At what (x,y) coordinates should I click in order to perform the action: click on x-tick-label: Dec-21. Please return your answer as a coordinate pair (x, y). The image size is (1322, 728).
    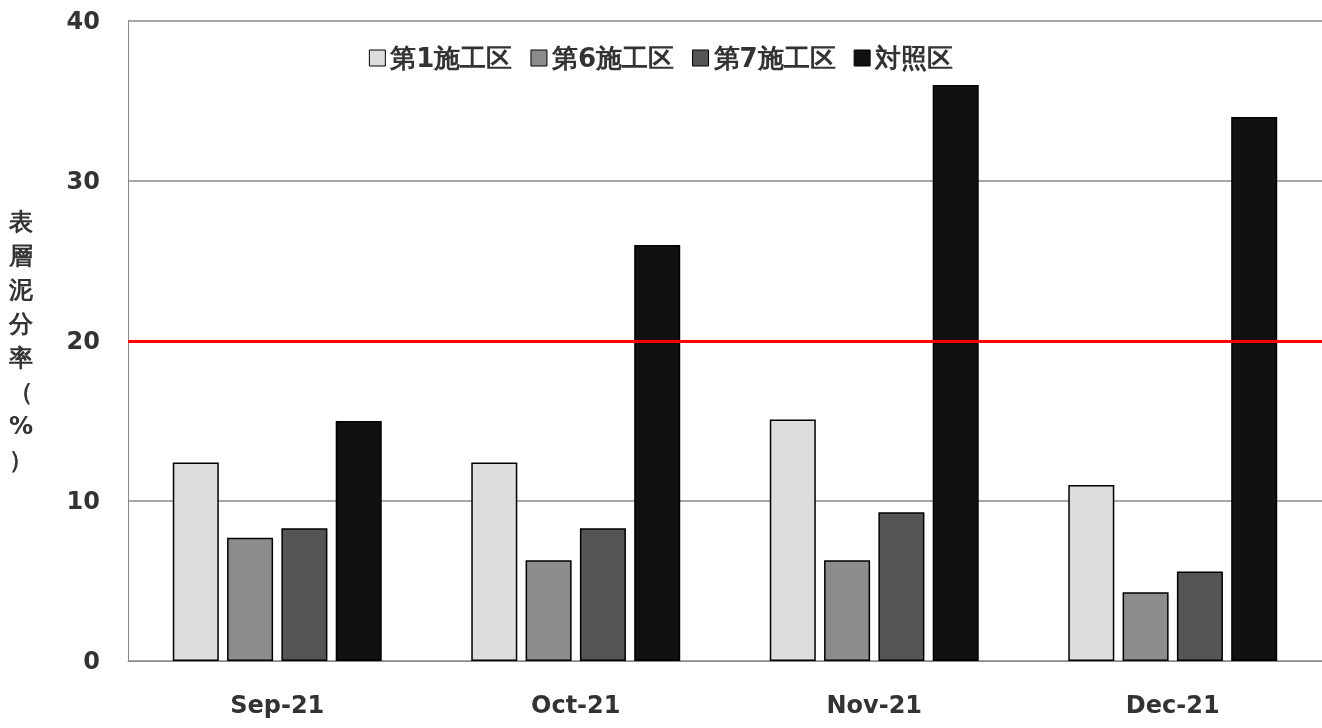
    Looking at the image, I should click on (1172, 705).